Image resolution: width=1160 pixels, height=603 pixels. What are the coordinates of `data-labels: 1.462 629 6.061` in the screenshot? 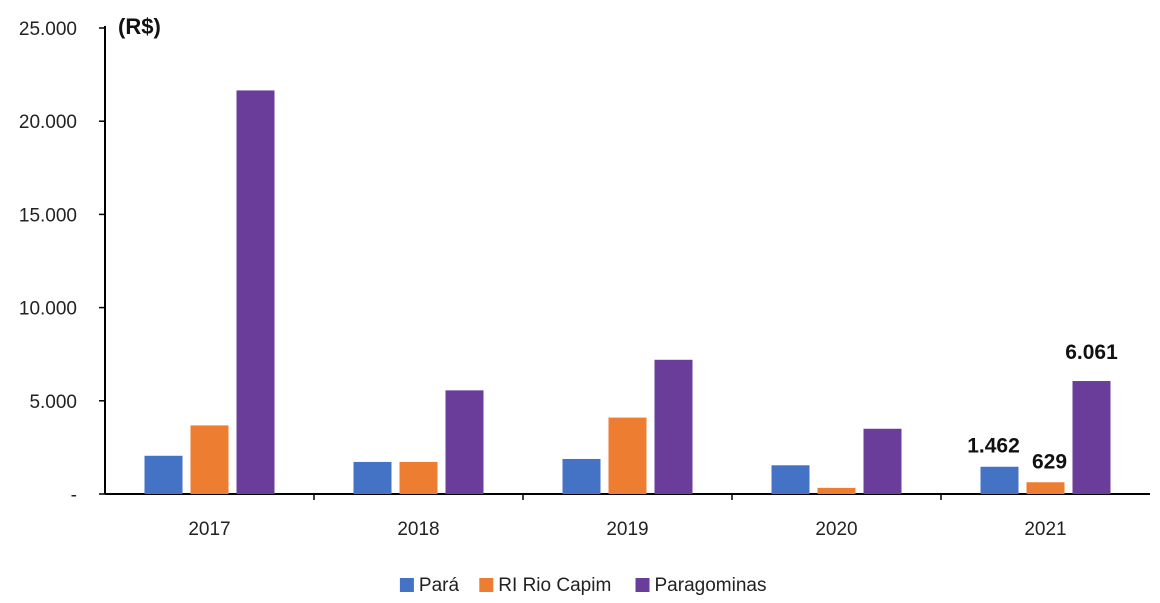 It's located at (1042, 407).